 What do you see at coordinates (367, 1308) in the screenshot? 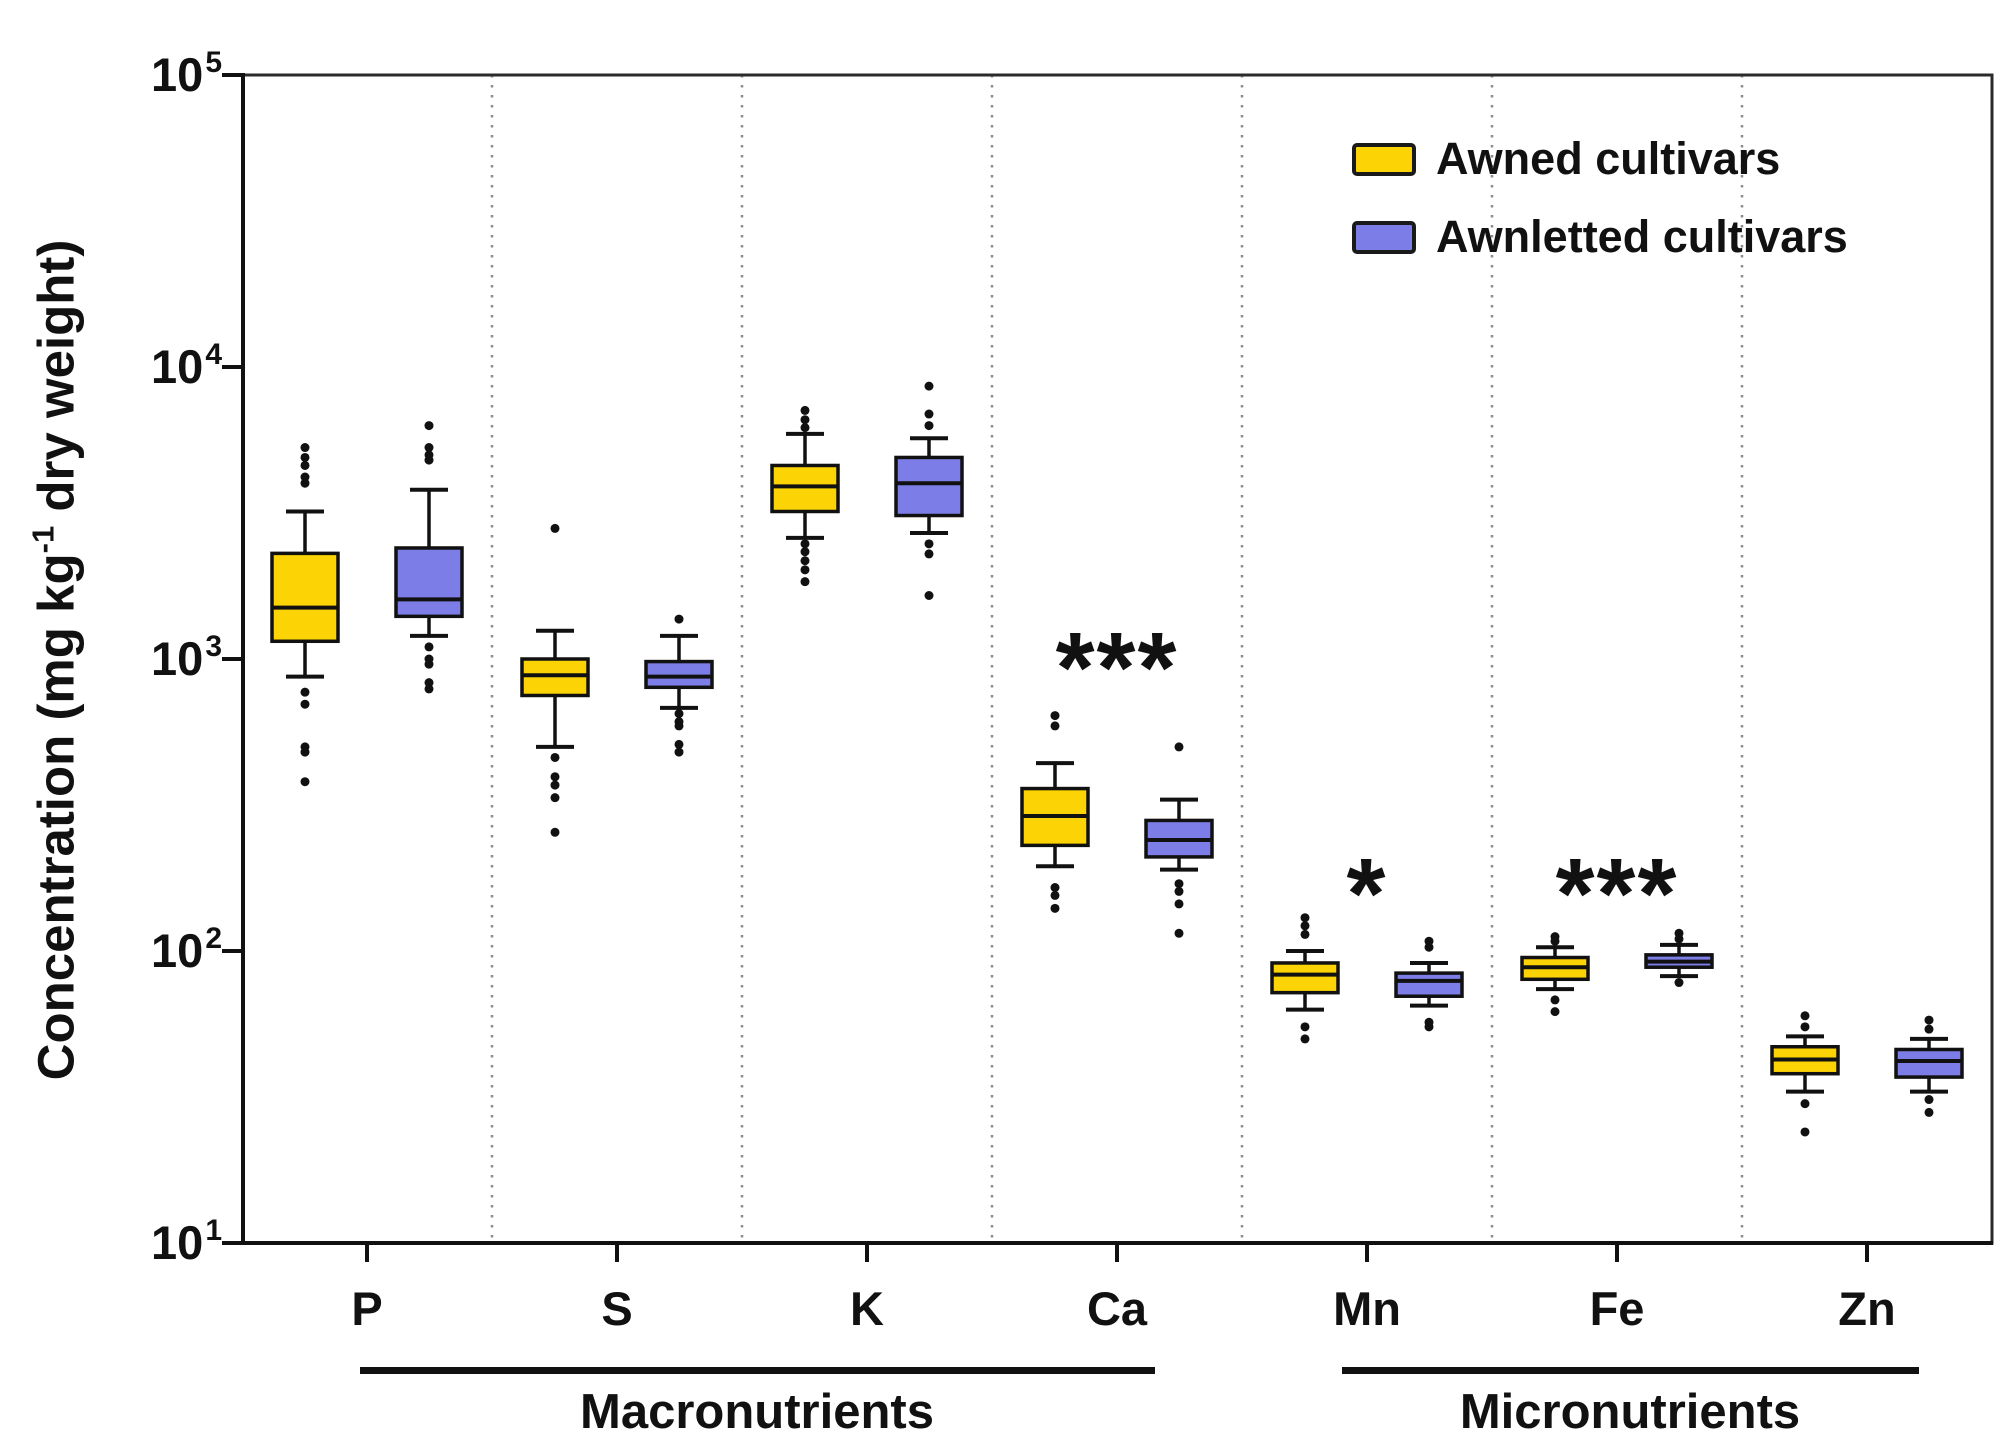
I see `x-tick-label-P: P` at bounding box center [367, 1308].